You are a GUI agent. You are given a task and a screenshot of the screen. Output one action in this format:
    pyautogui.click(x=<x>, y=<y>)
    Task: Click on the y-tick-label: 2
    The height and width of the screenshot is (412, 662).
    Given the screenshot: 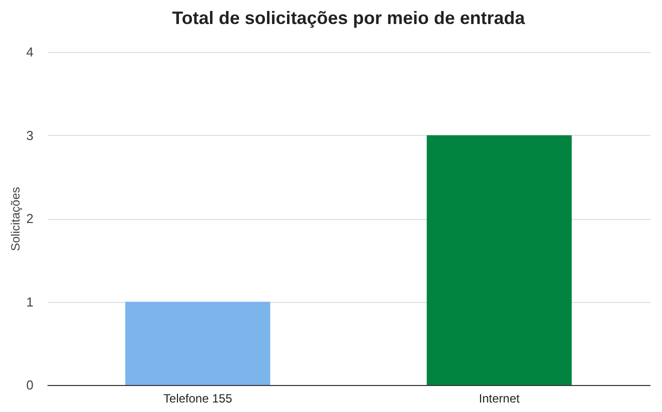 What is the action you would take?
    pyautogui.click(x=30, y=218)
    